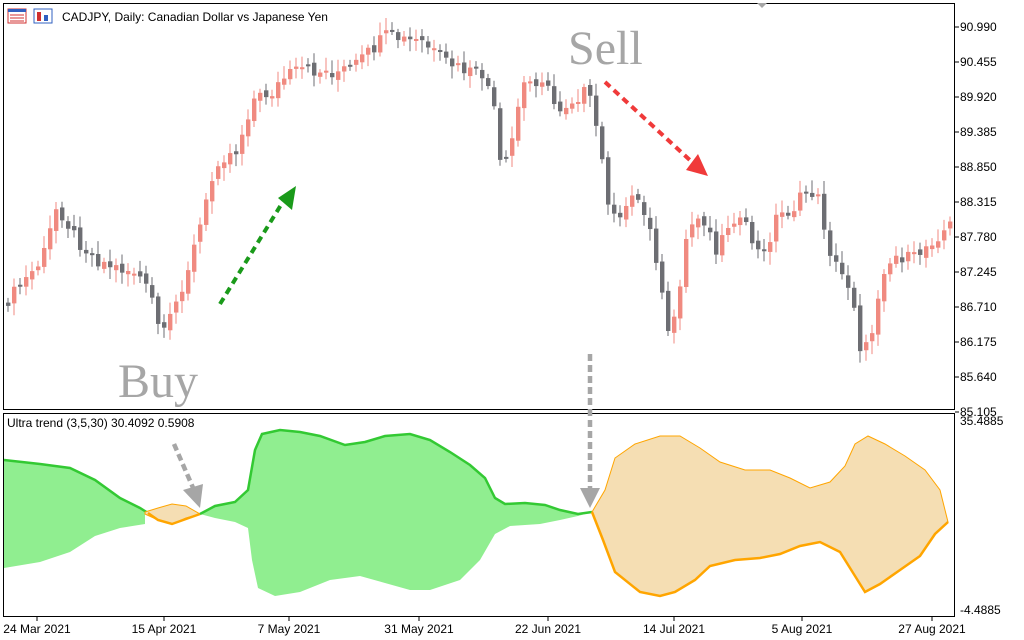 This screenshot has width=1024, height=640. What do you see at coordinates (43, 16) in the screenshot?
I see `chart-icon` at bounding box center [43, 16].